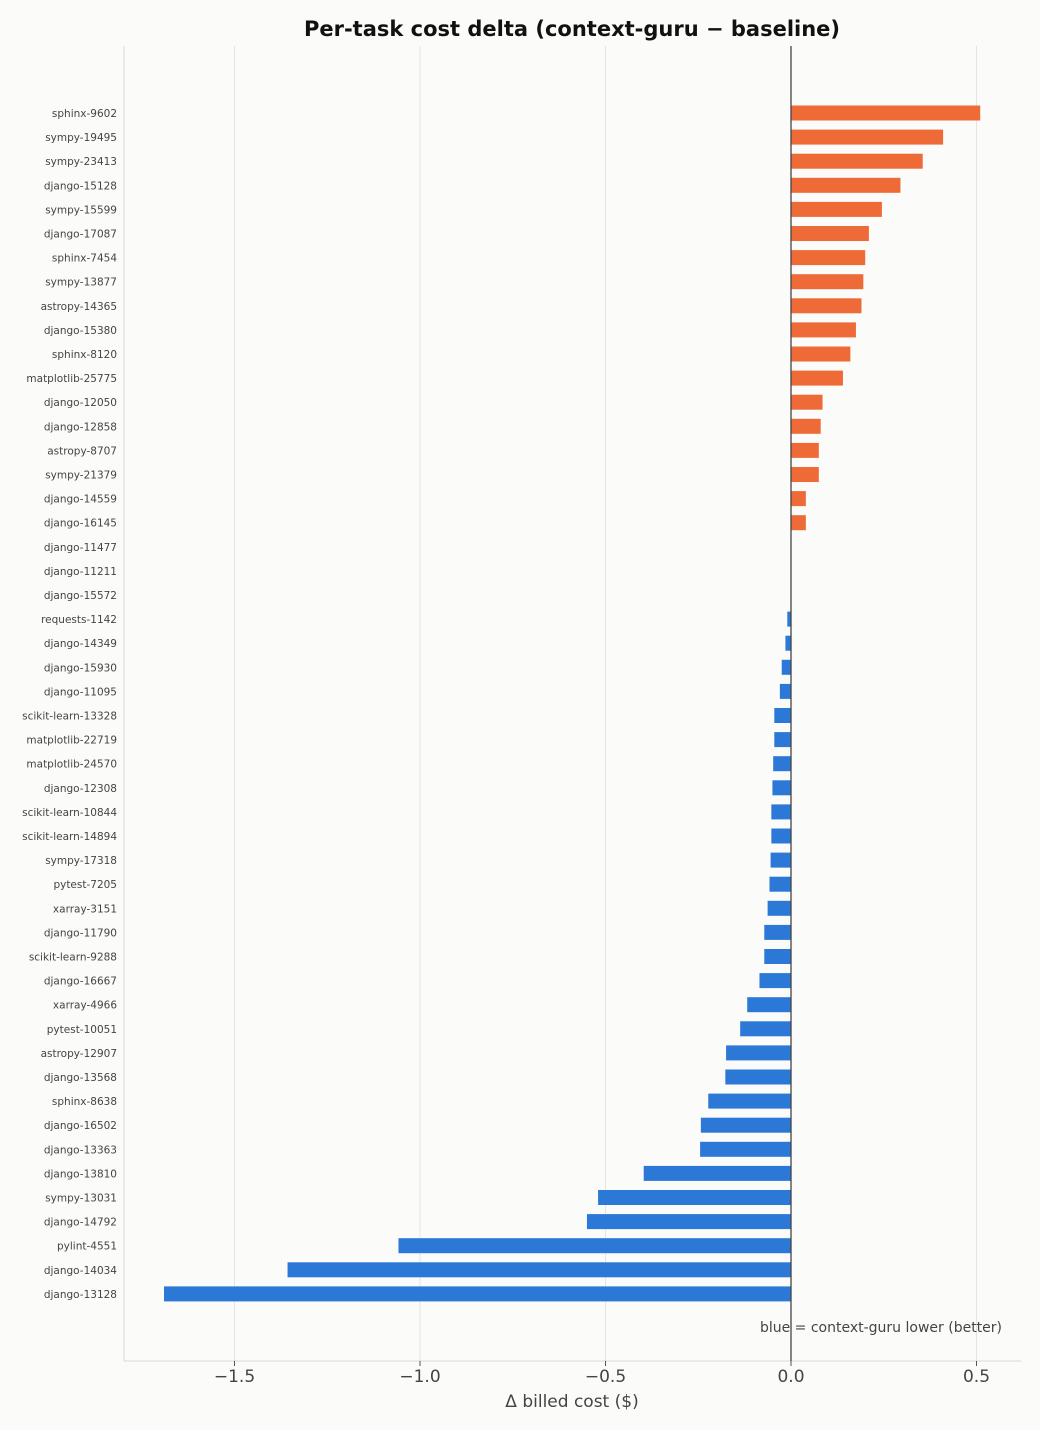  What do you see at coordinates (571, 1402) in the screenshot?
I see `x-axis-label: Δ billed cost ($)` at bounding box center [571, 1402].